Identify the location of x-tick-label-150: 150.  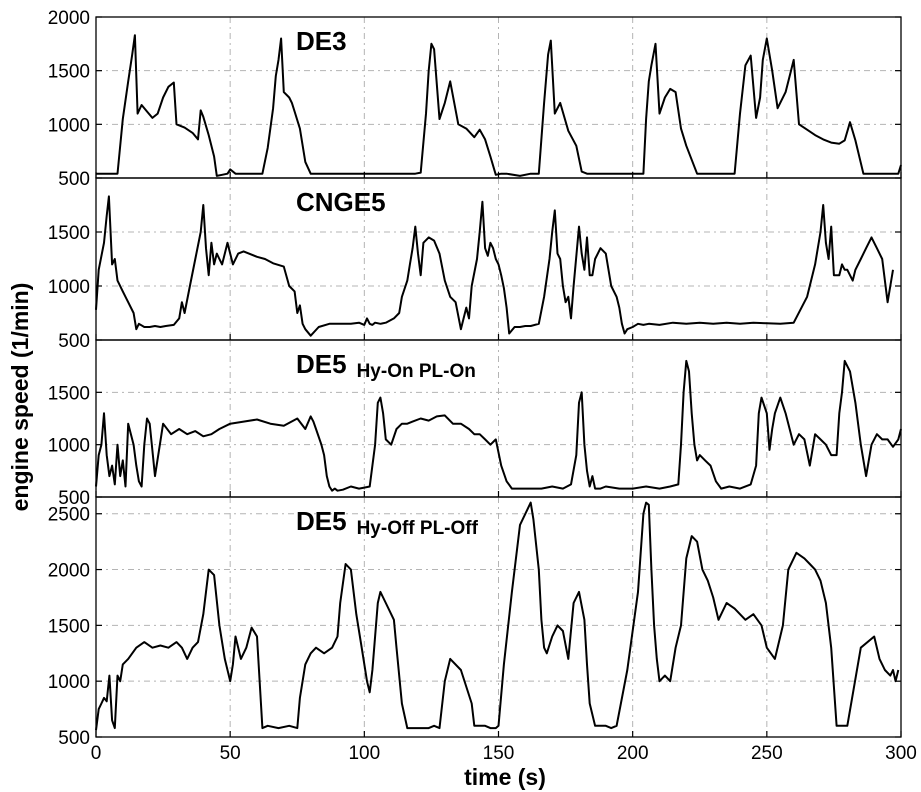
(499, 753).